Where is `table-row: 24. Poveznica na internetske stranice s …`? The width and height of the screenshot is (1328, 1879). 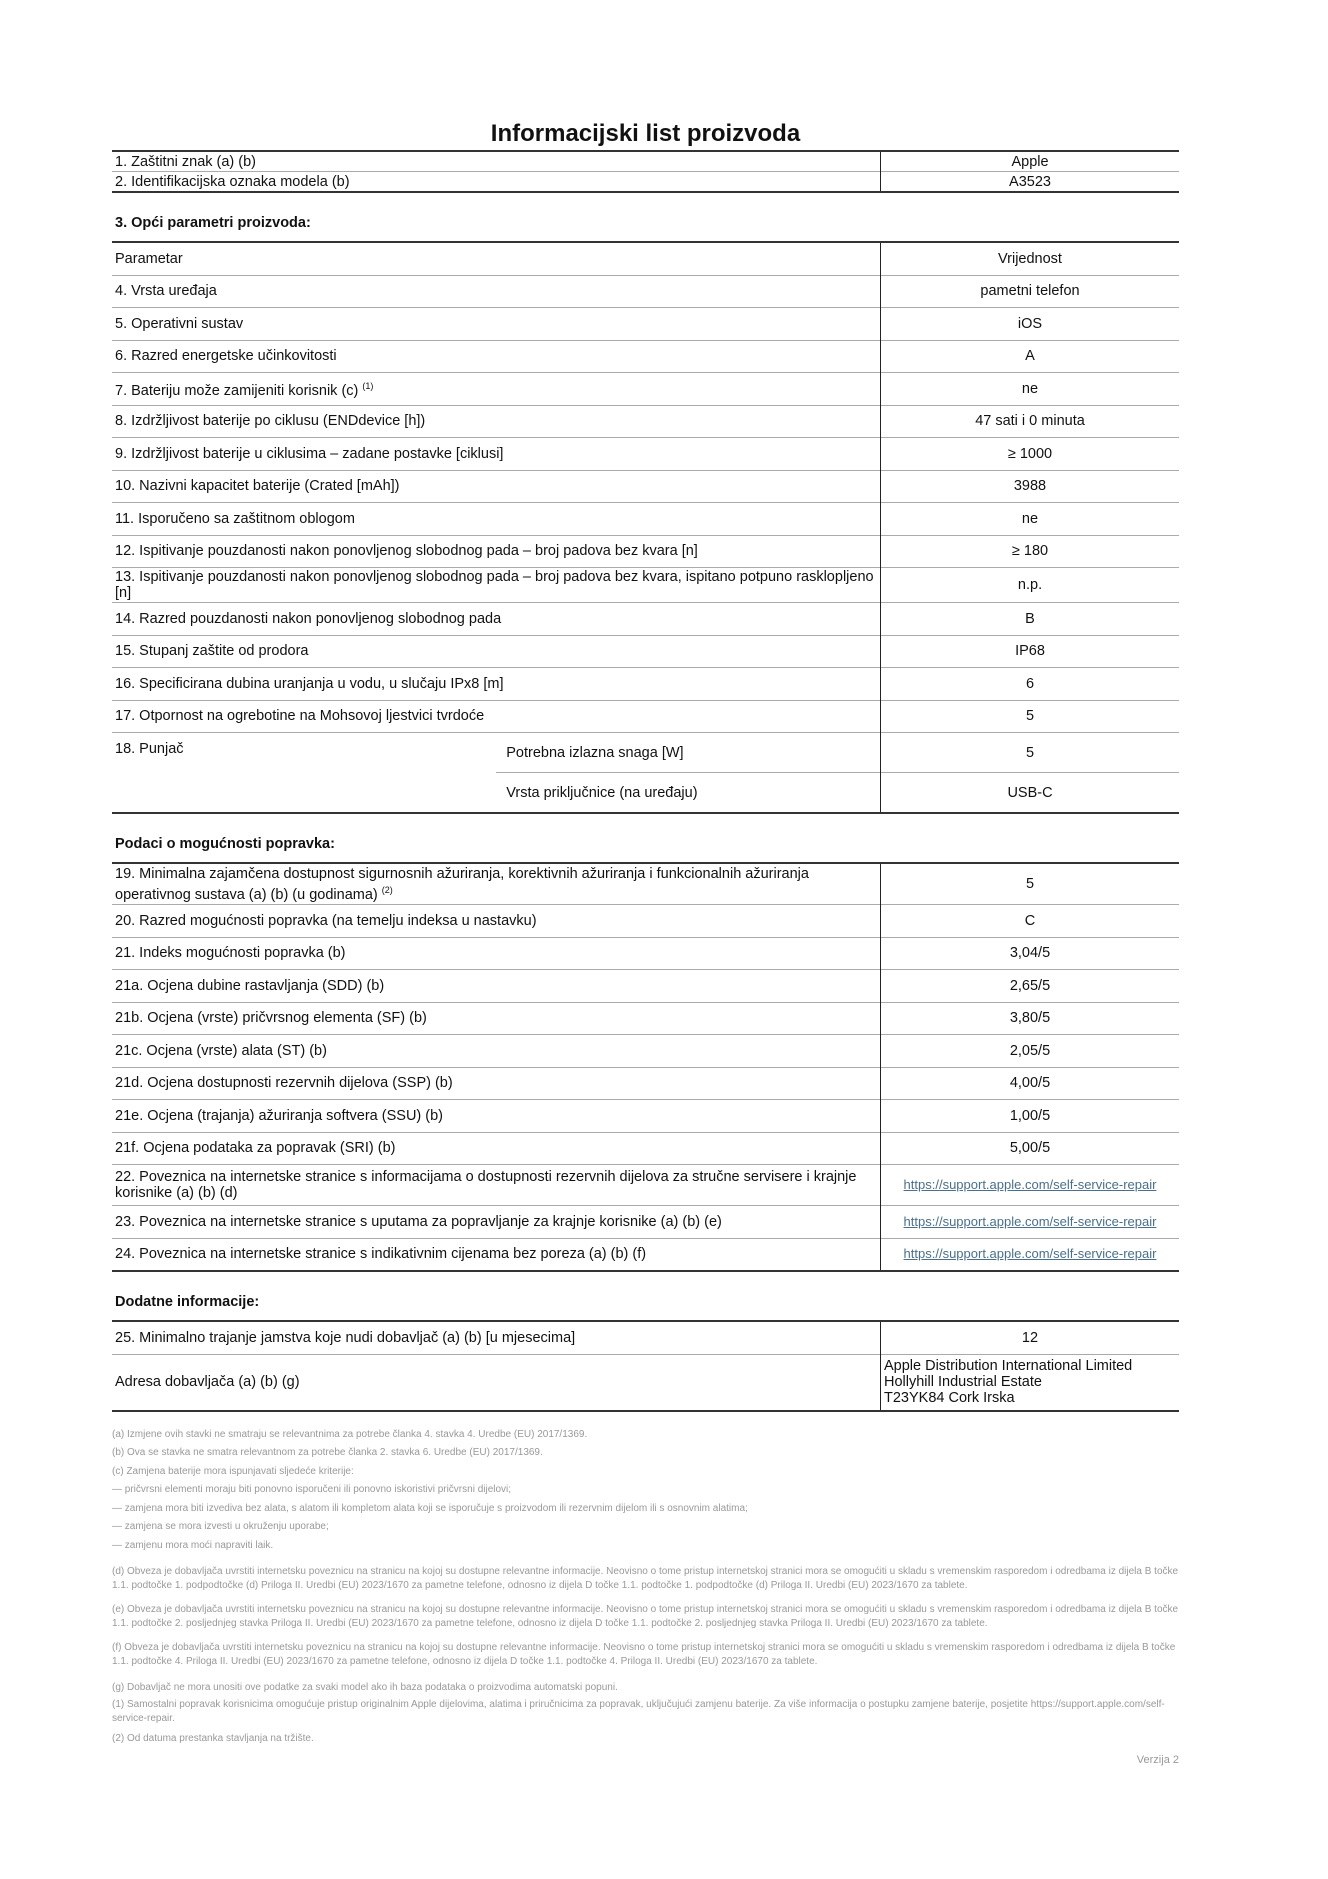 table-row: 24. Poveznica na internetske stranice s … is located at coordinates (645, 1254).